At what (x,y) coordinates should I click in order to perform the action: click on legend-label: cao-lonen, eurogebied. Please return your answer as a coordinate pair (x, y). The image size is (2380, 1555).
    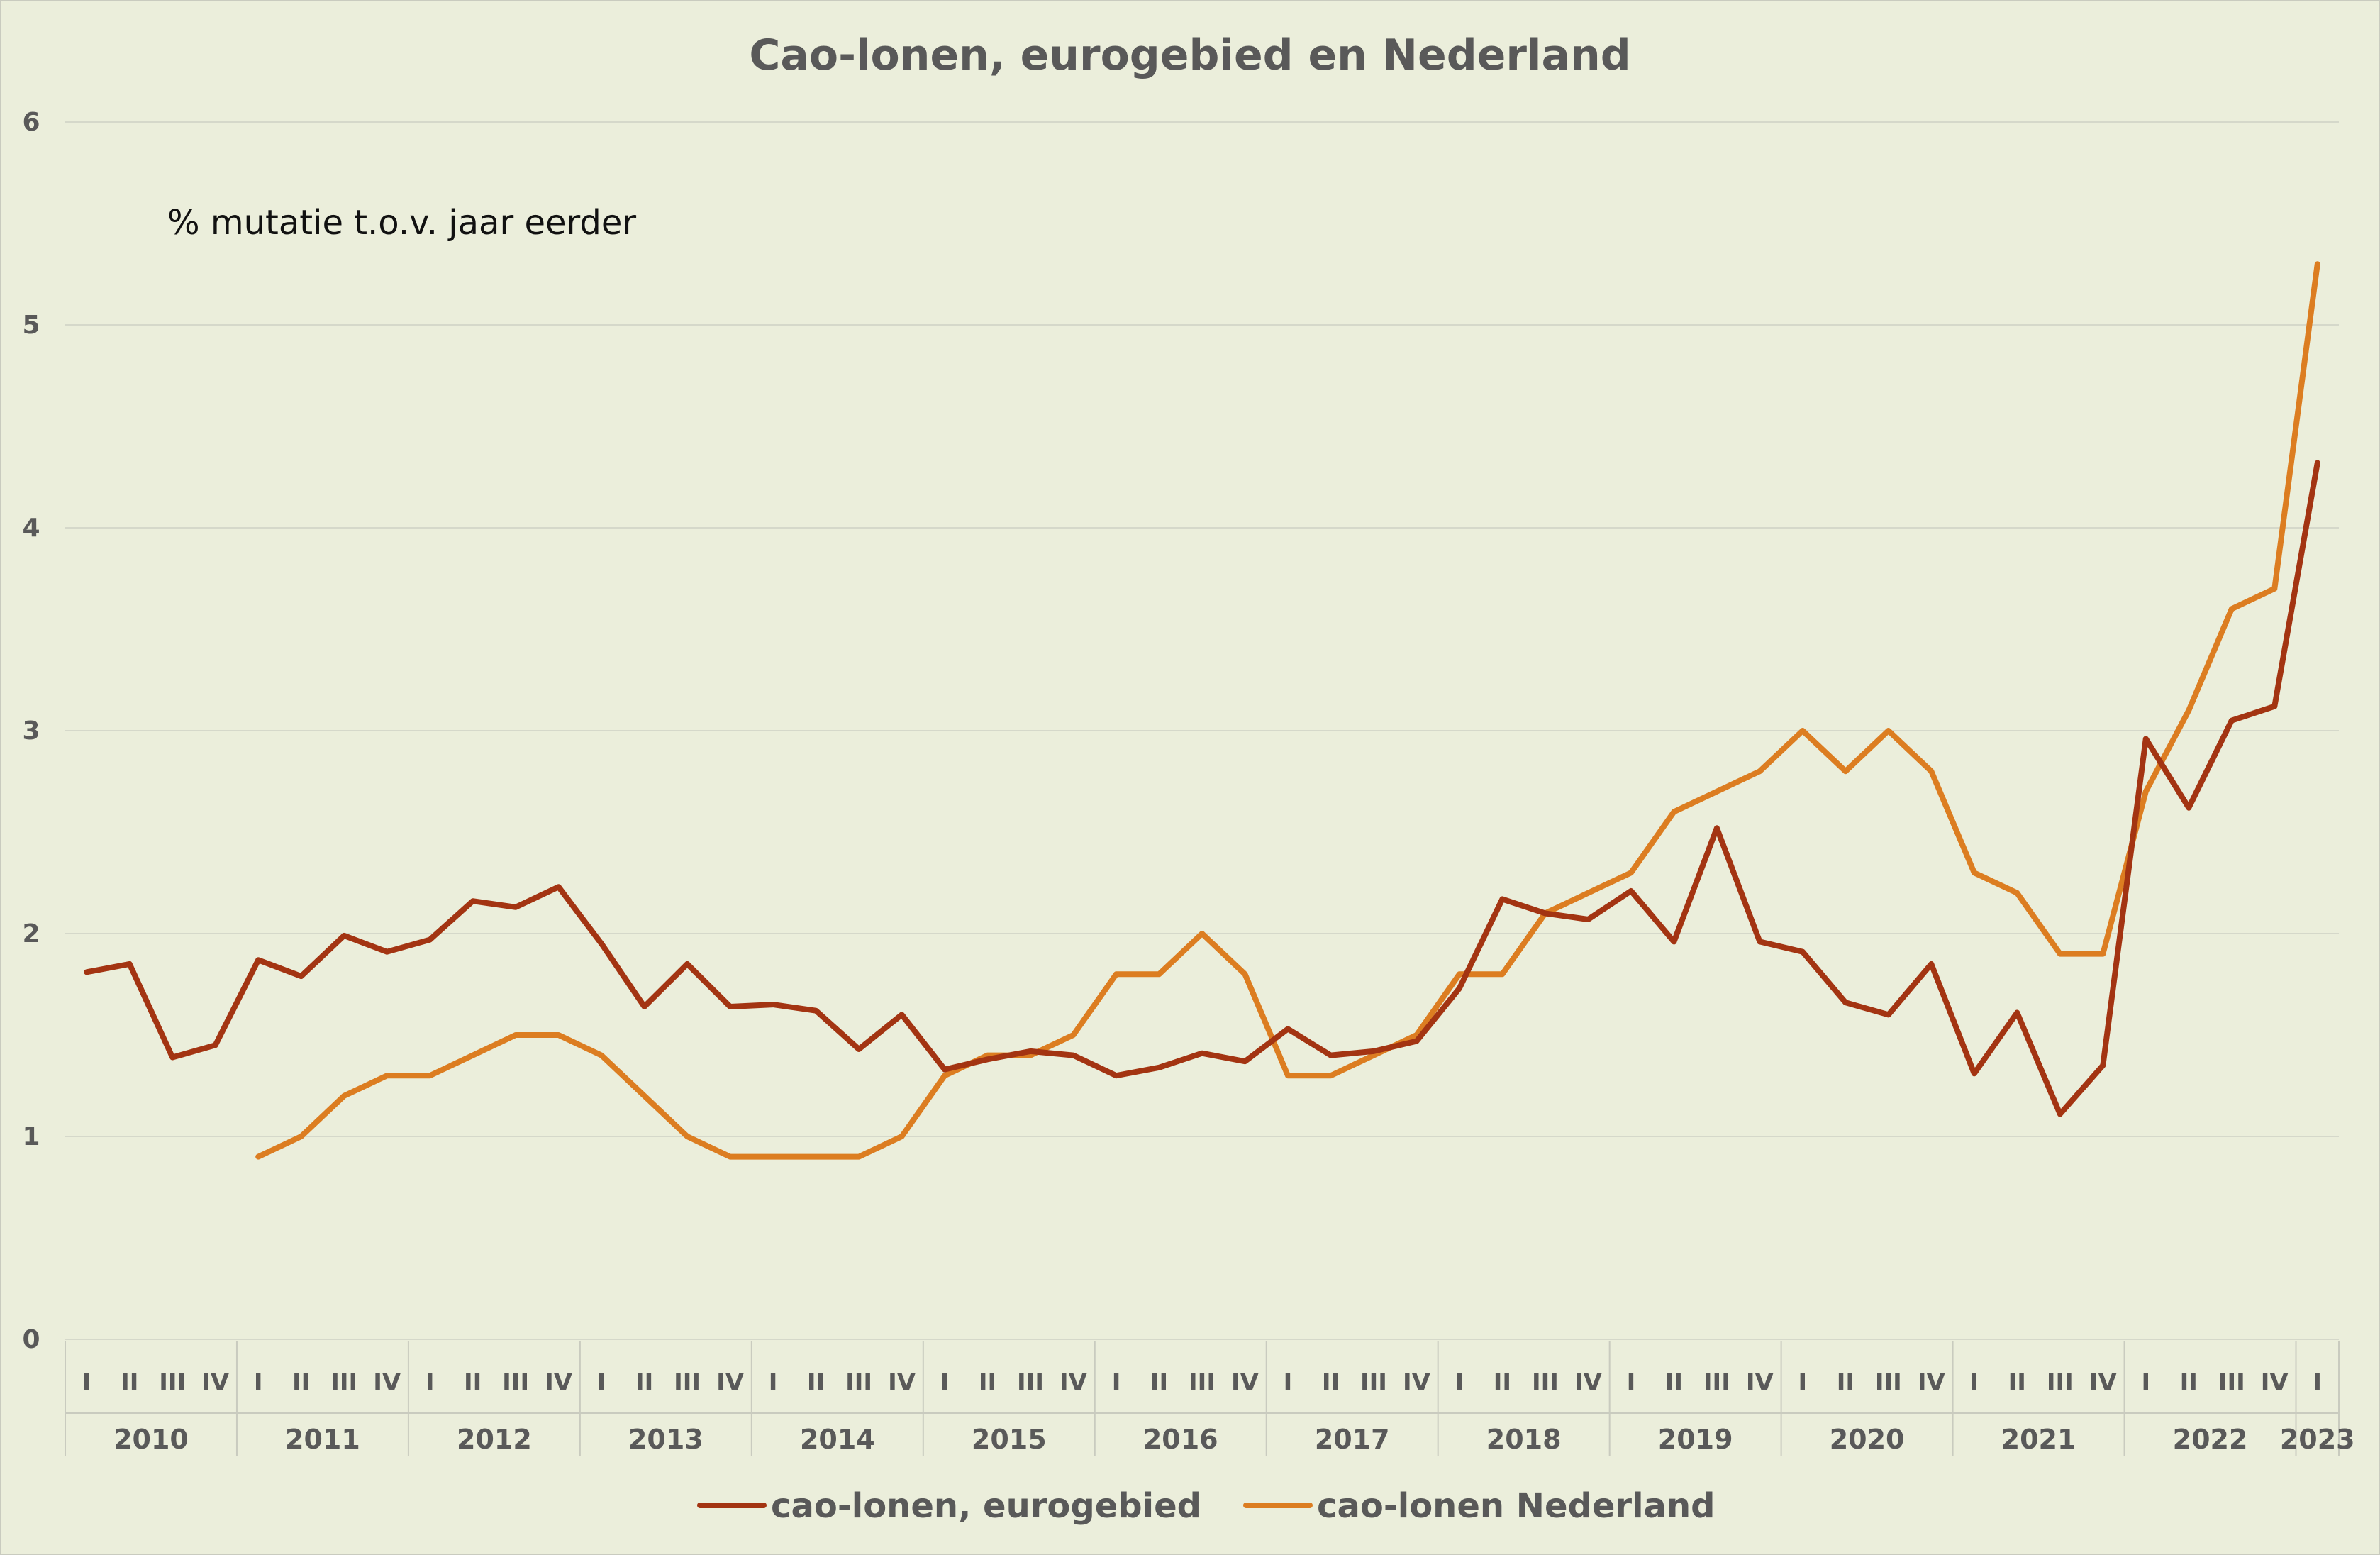
    Looking at the image, I should click on (986, 1506).